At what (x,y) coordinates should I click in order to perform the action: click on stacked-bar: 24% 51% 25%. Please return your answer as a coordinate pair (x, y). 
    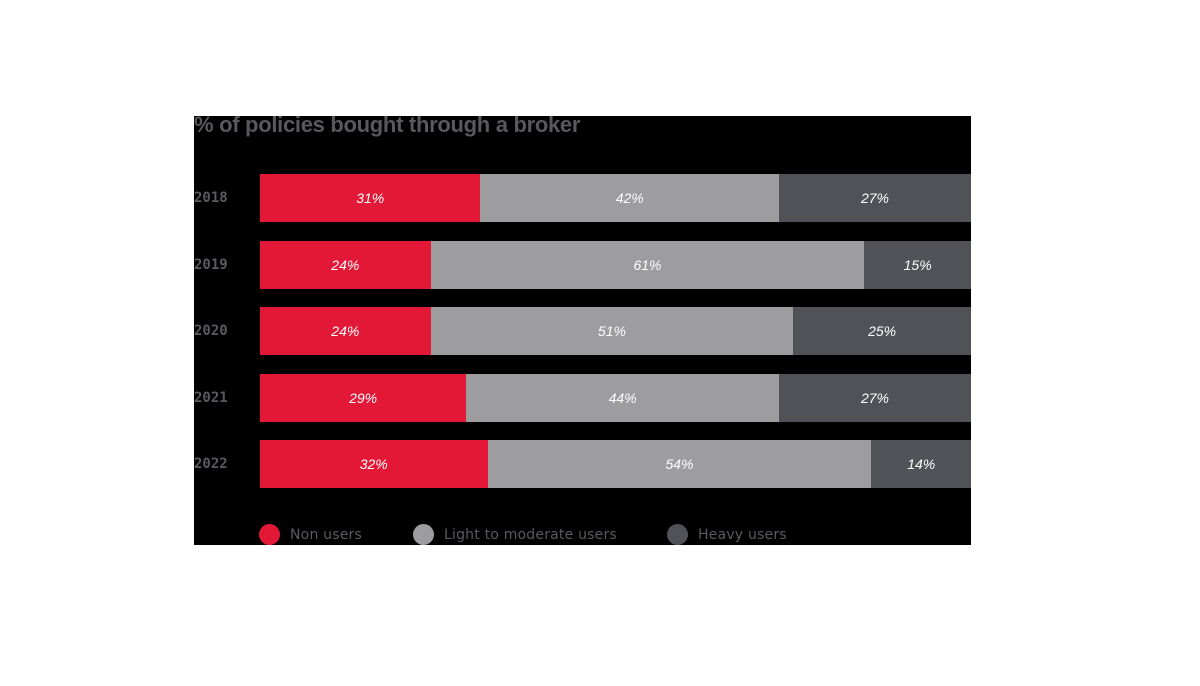
    Looking at the image, I should click on (615, 331).